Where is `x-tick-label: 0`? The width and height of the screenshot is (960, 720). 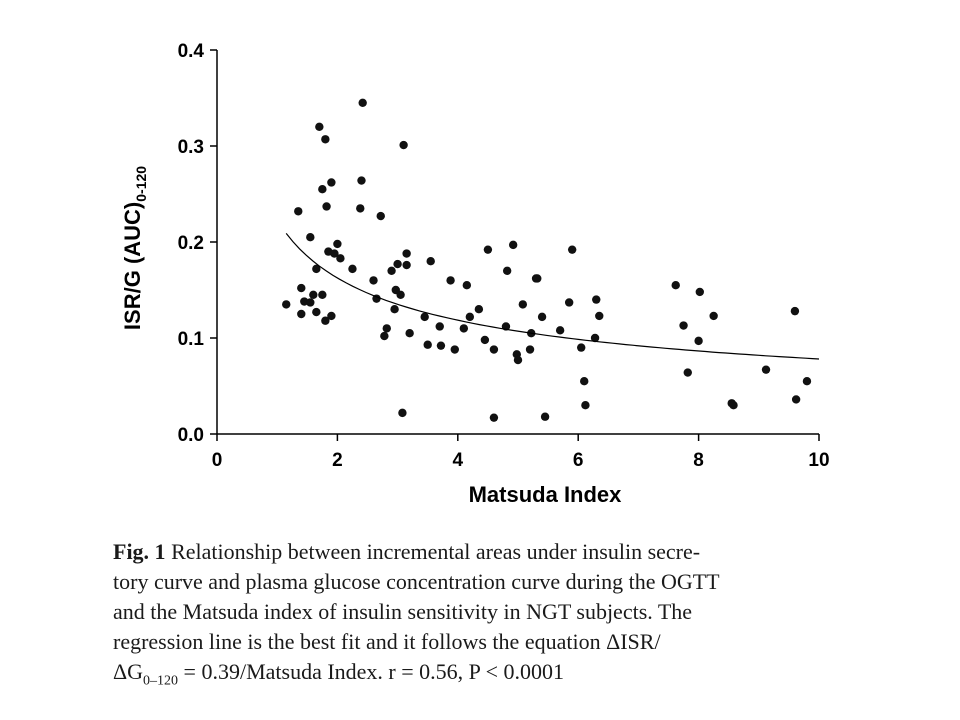 x-tick-label: 0 is located at coordinates (217, 460).